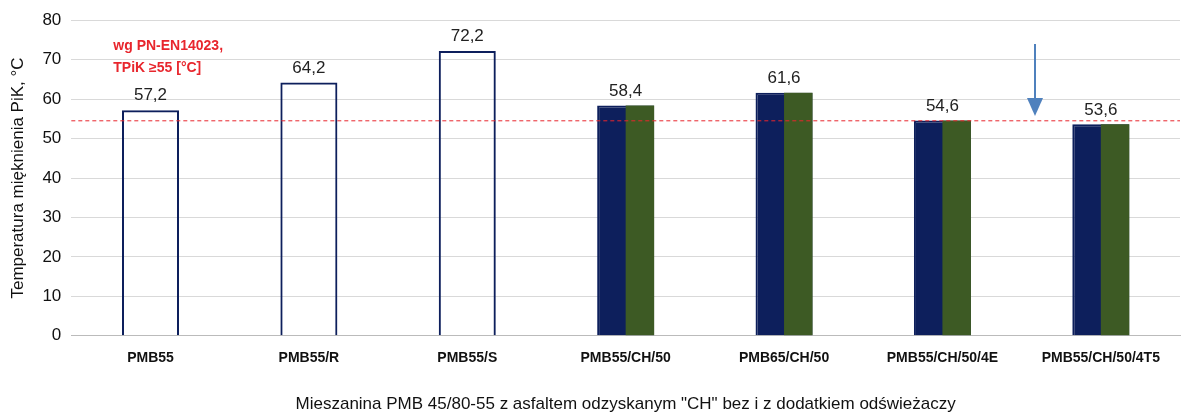  Describe the element at coordinates (1101, 357) in the screenshot. I see `x-tick-label: PMB55/CH/50/4T5` at that location.